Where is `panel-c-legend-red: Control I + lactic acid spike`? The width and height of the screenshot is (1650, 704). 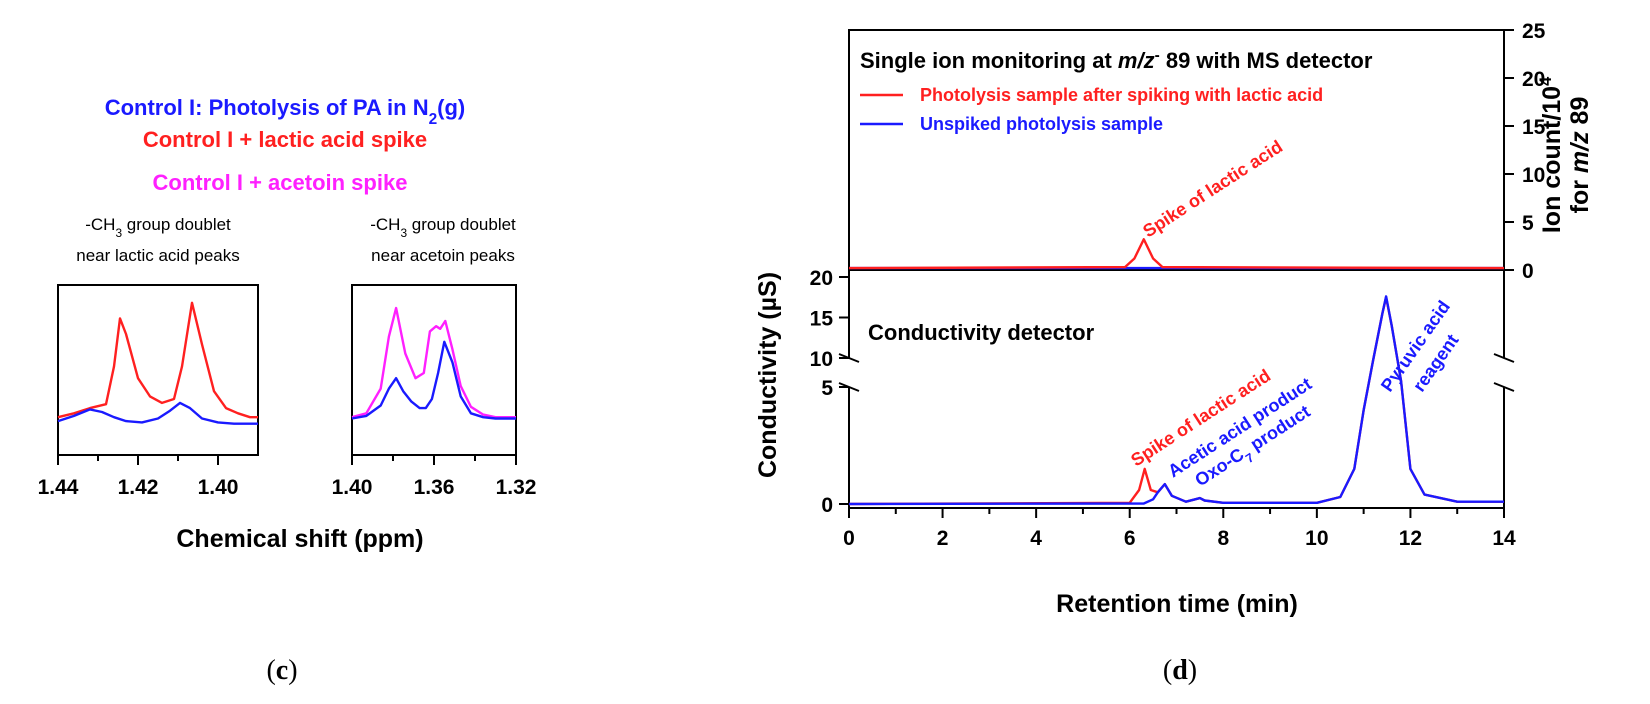
panel-c-legend-red: Control I + lactic acid spike is located at coordinates (285, 139).